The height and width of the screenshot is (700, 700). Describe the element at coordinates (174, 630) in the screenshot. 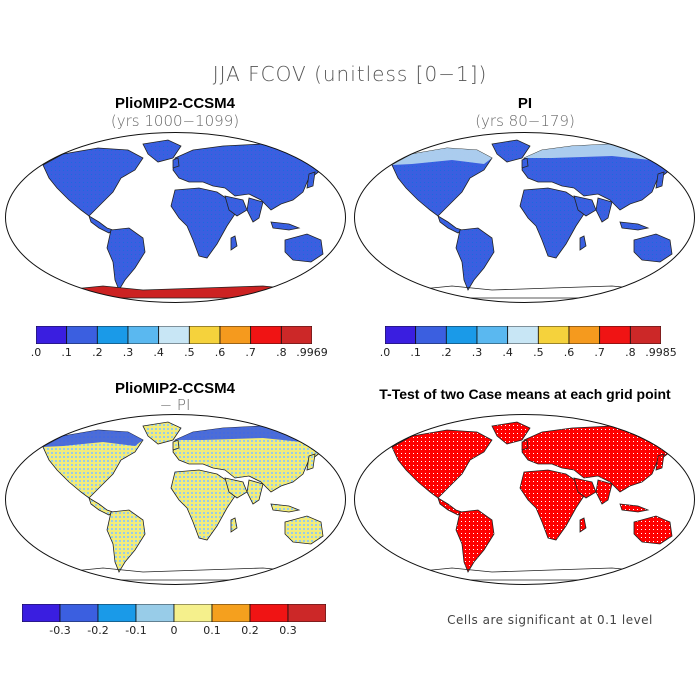

I see `colorbar-tick-label: 0` at that location.